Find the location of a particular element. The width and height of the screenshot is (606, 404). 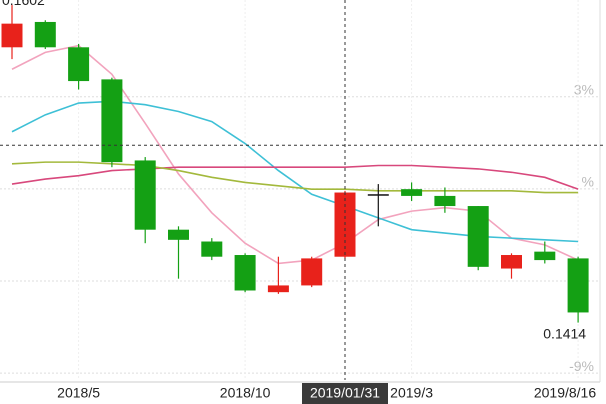

x-tick-label: 2018/5 is located at coordinates (78, 393).